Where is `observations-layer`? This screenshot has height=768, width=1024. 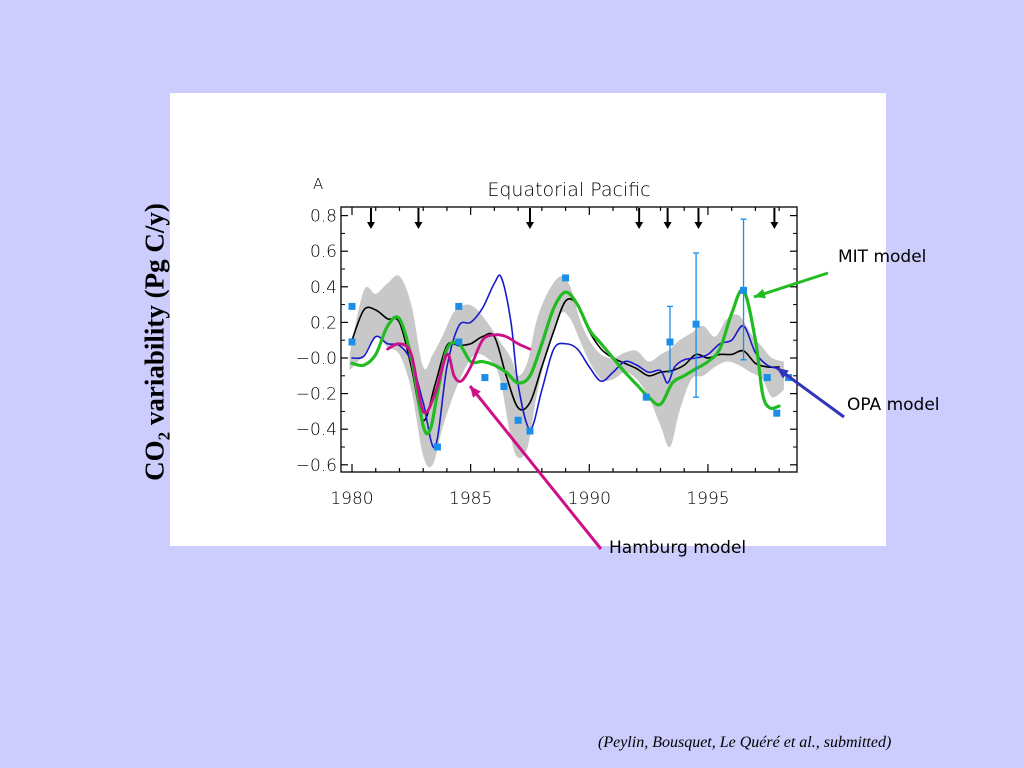 observations-layer is located at coordinates (570, 334).